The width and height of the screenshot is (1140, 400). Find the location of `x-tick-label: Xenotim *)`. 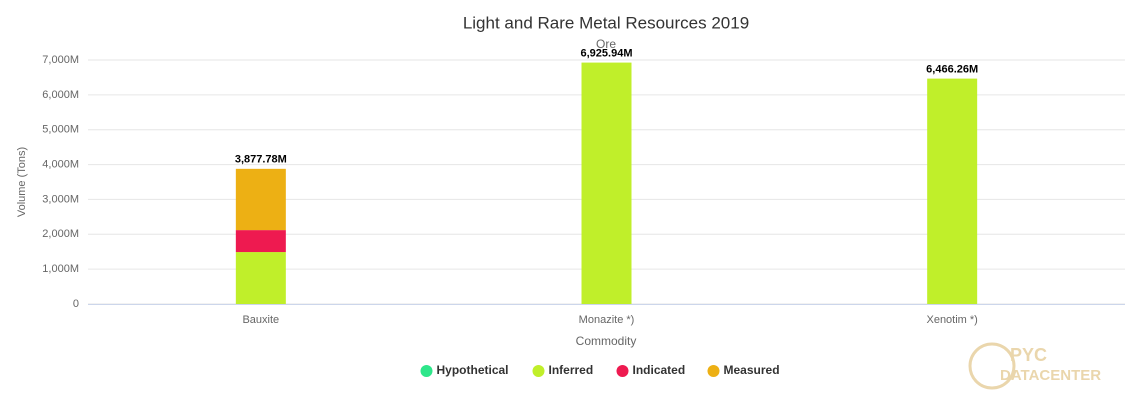

x-tick-label: Xenotim *) is located at coordinates (951, 320).